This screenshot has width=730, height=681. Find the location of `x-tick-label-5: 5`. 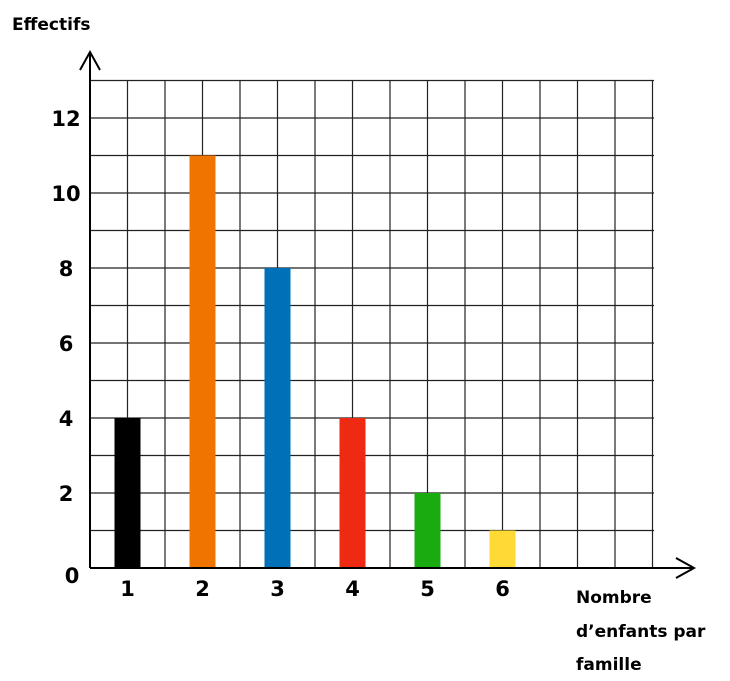

x-tick-label-5: 5 is located at coordinates (427, 589).